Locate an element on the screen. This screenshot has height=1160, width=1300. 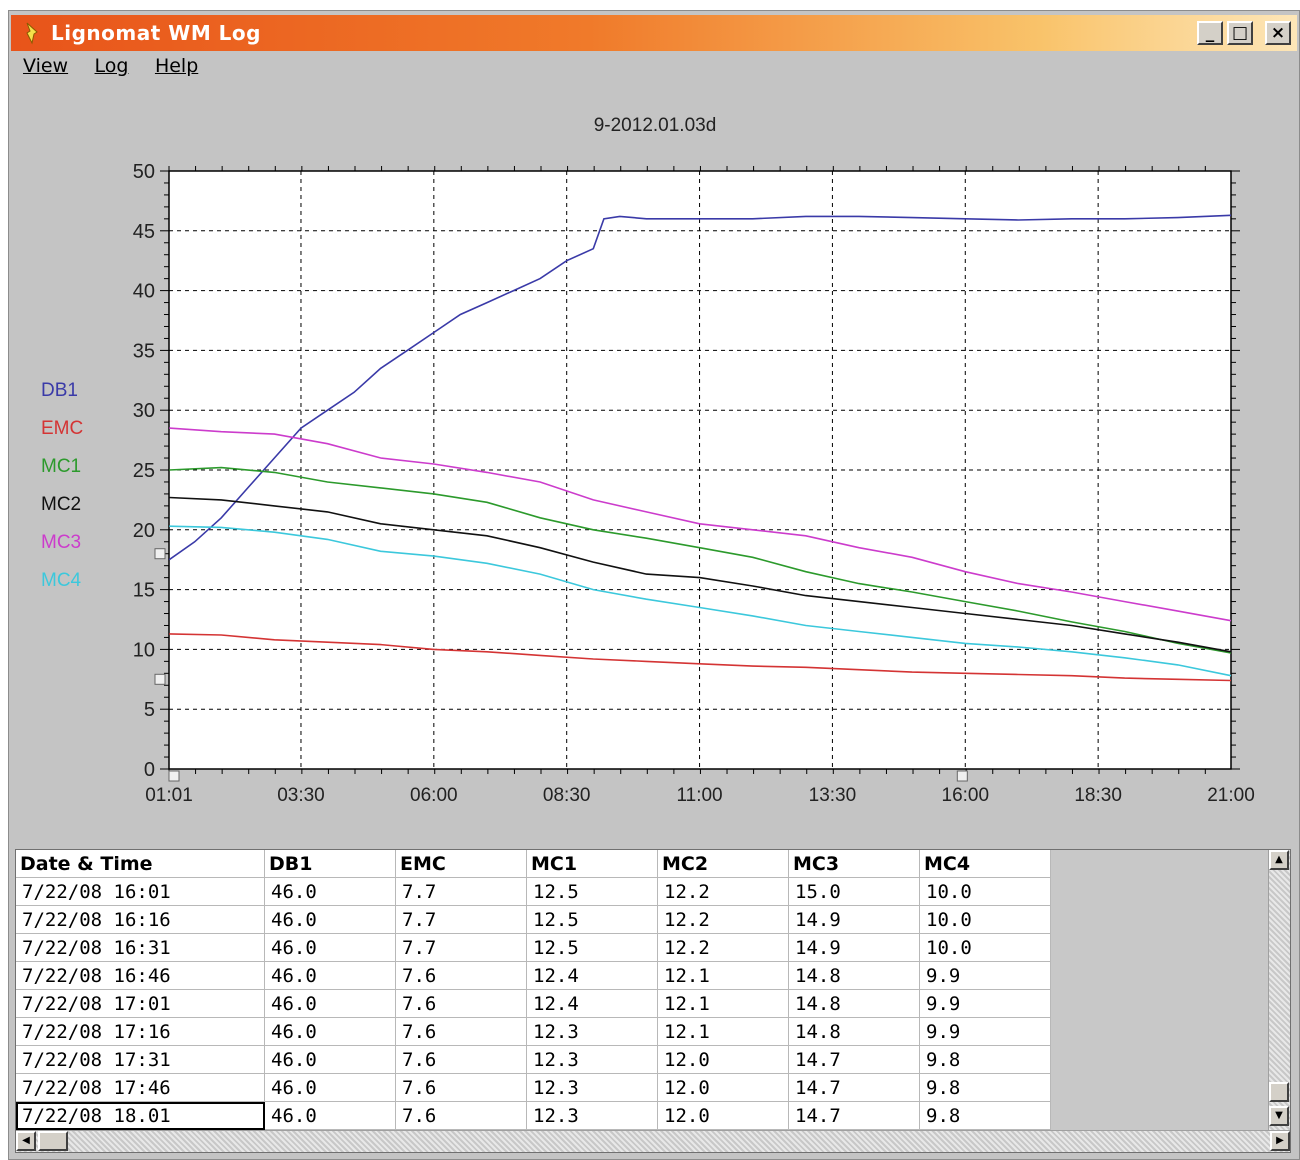
table-row: 7/22/08 17:31 46.0 7.6 12.3 12.0 14.7 9.8 is located at coordinates (533, 1059).